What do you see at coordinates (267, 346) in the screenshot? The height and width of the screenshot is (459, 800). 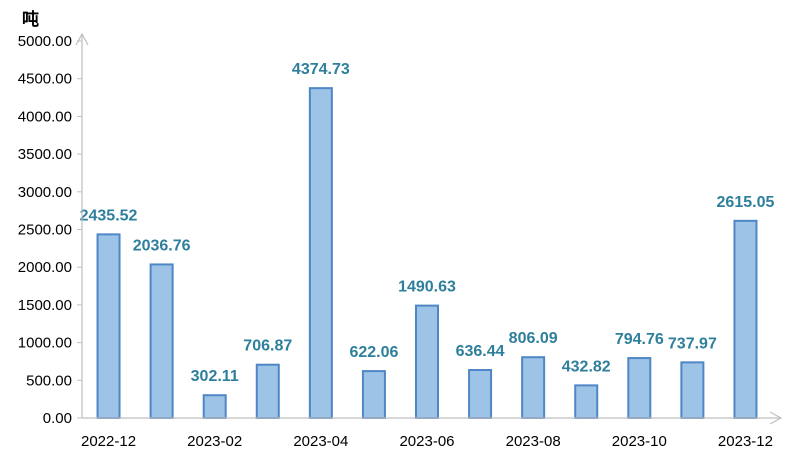 I see `data-label-2023-03: 706.87` at bounding box center [267, 346].